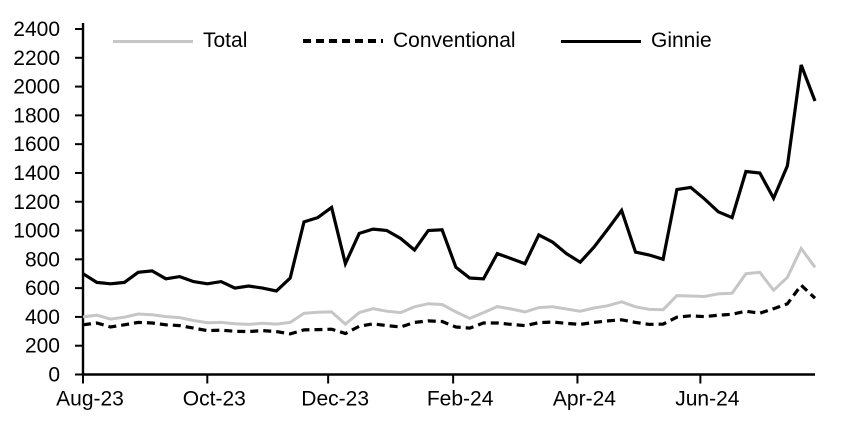  I want to click on legend-label-total: Total, so click(225, 40).